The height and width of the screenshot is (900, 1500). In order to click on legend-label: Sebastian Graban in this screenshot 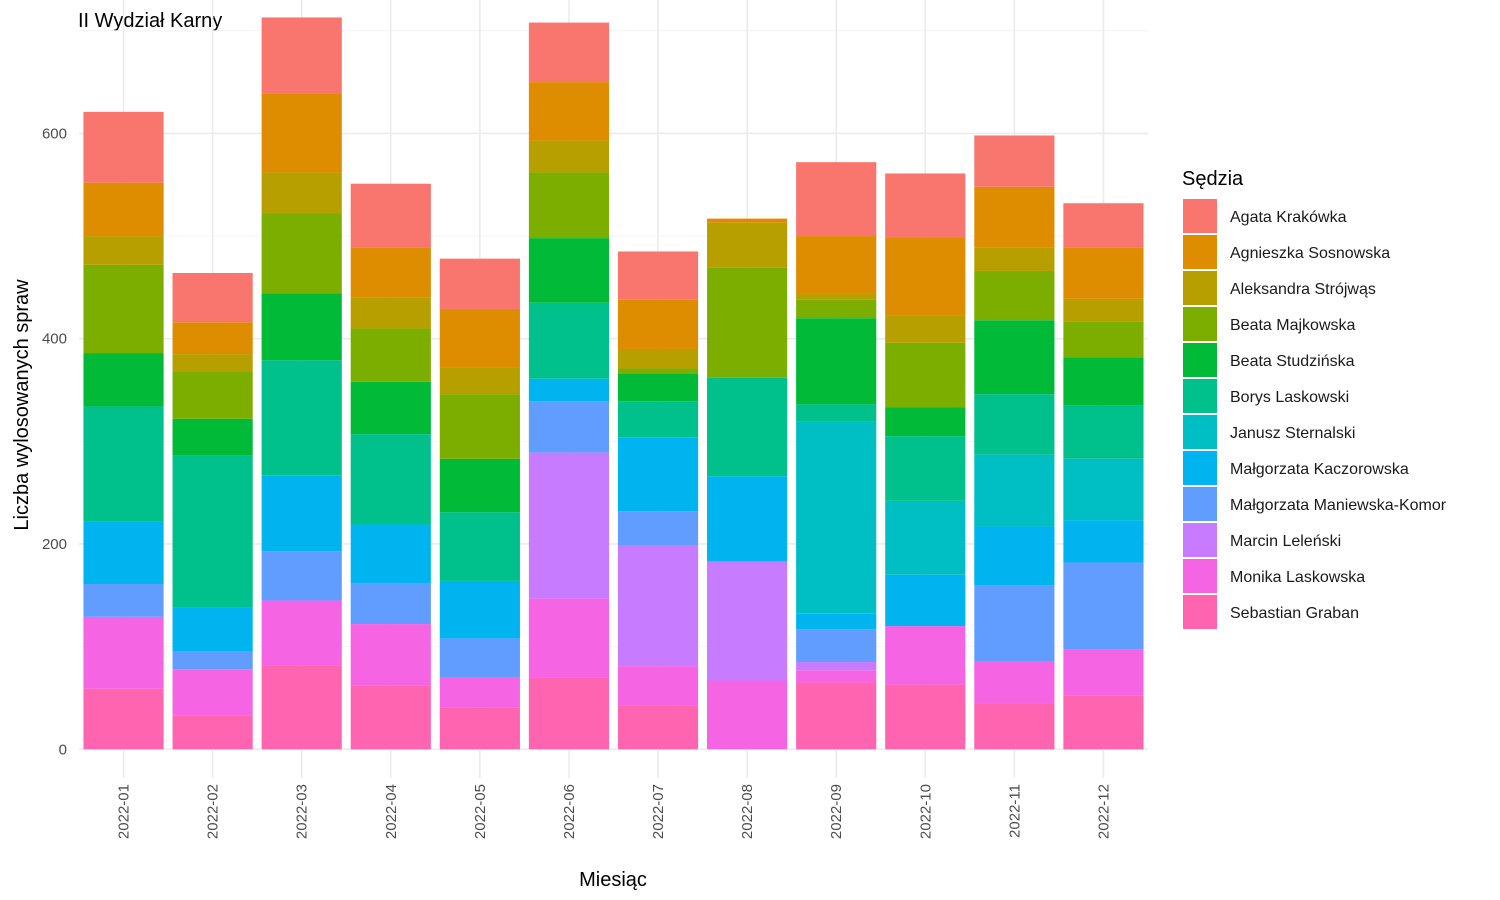, I will do `click(1294, 613)`.